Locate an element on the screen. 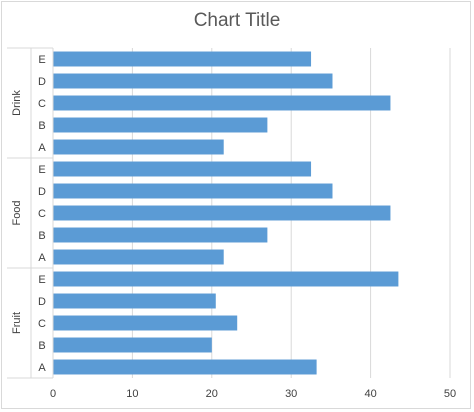 The image size is (474, 412). x-tick-label: 20 is located at coordinates (212, 394).